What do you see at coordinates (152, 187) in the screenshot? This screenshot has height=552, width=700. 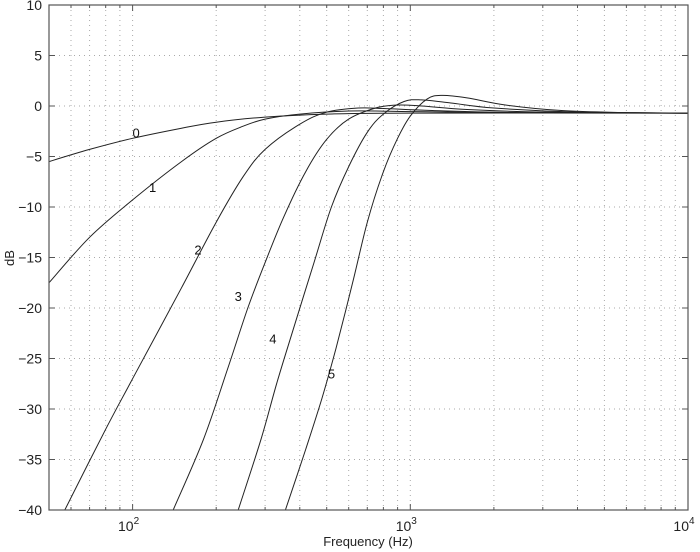 I see `curve-label-1: 1` at bounding box center [152, 187].